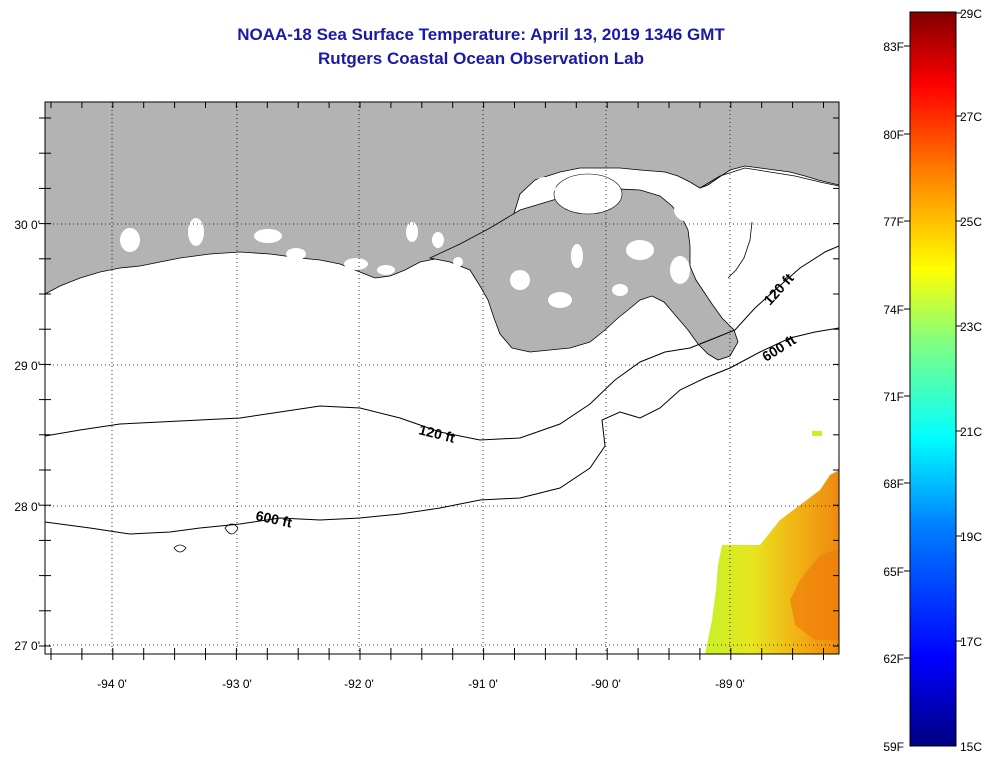 The width and height of the screenshot is (992, 761). I want to click on sst-data-hotspot, so click(814, 594).